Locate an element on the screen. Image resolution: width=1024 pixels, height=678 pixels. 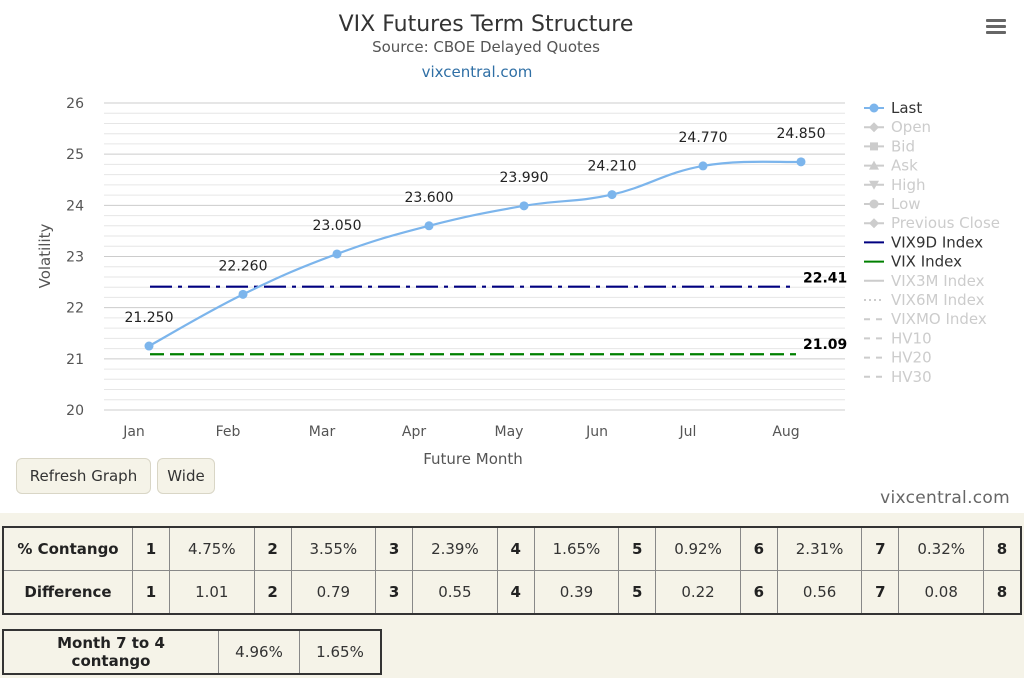
wide-button: Wide is located at coordinates (186, 476).